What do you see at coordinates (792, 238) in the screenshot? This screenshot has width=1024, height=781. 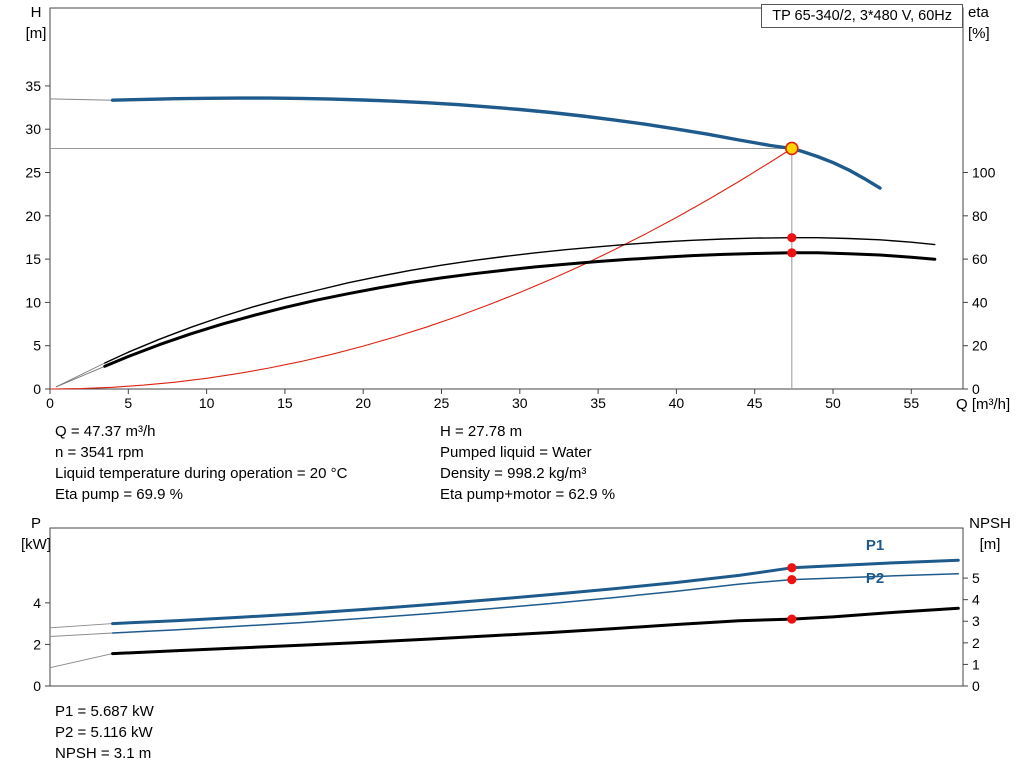 I see `eta-pump-point` at bounding box center [792, 238].